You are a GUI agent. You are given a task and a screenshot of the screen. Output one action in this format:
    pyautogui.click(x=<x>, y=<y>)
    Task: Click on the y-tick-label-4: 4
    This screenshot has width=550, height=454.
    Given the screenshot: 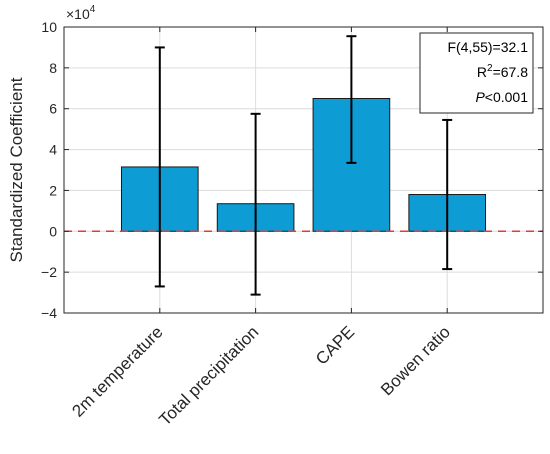 What is the action you would take?
    pyautogui.click(x=53, y=150)
    